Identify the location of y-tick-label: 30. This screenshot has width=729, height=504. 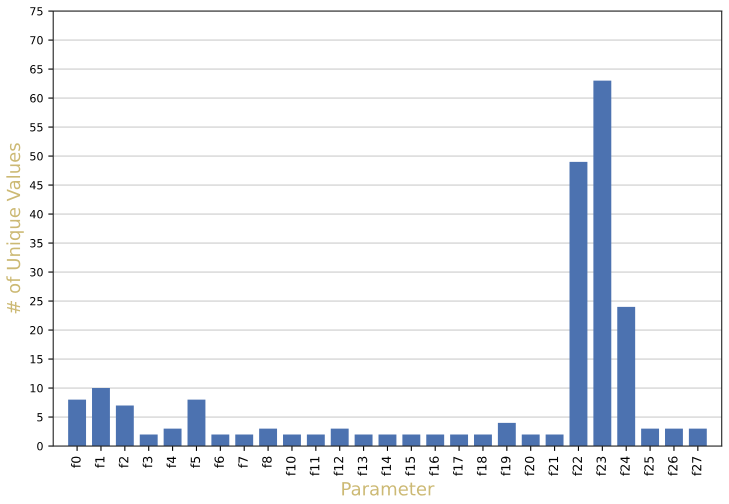
(36, 272).